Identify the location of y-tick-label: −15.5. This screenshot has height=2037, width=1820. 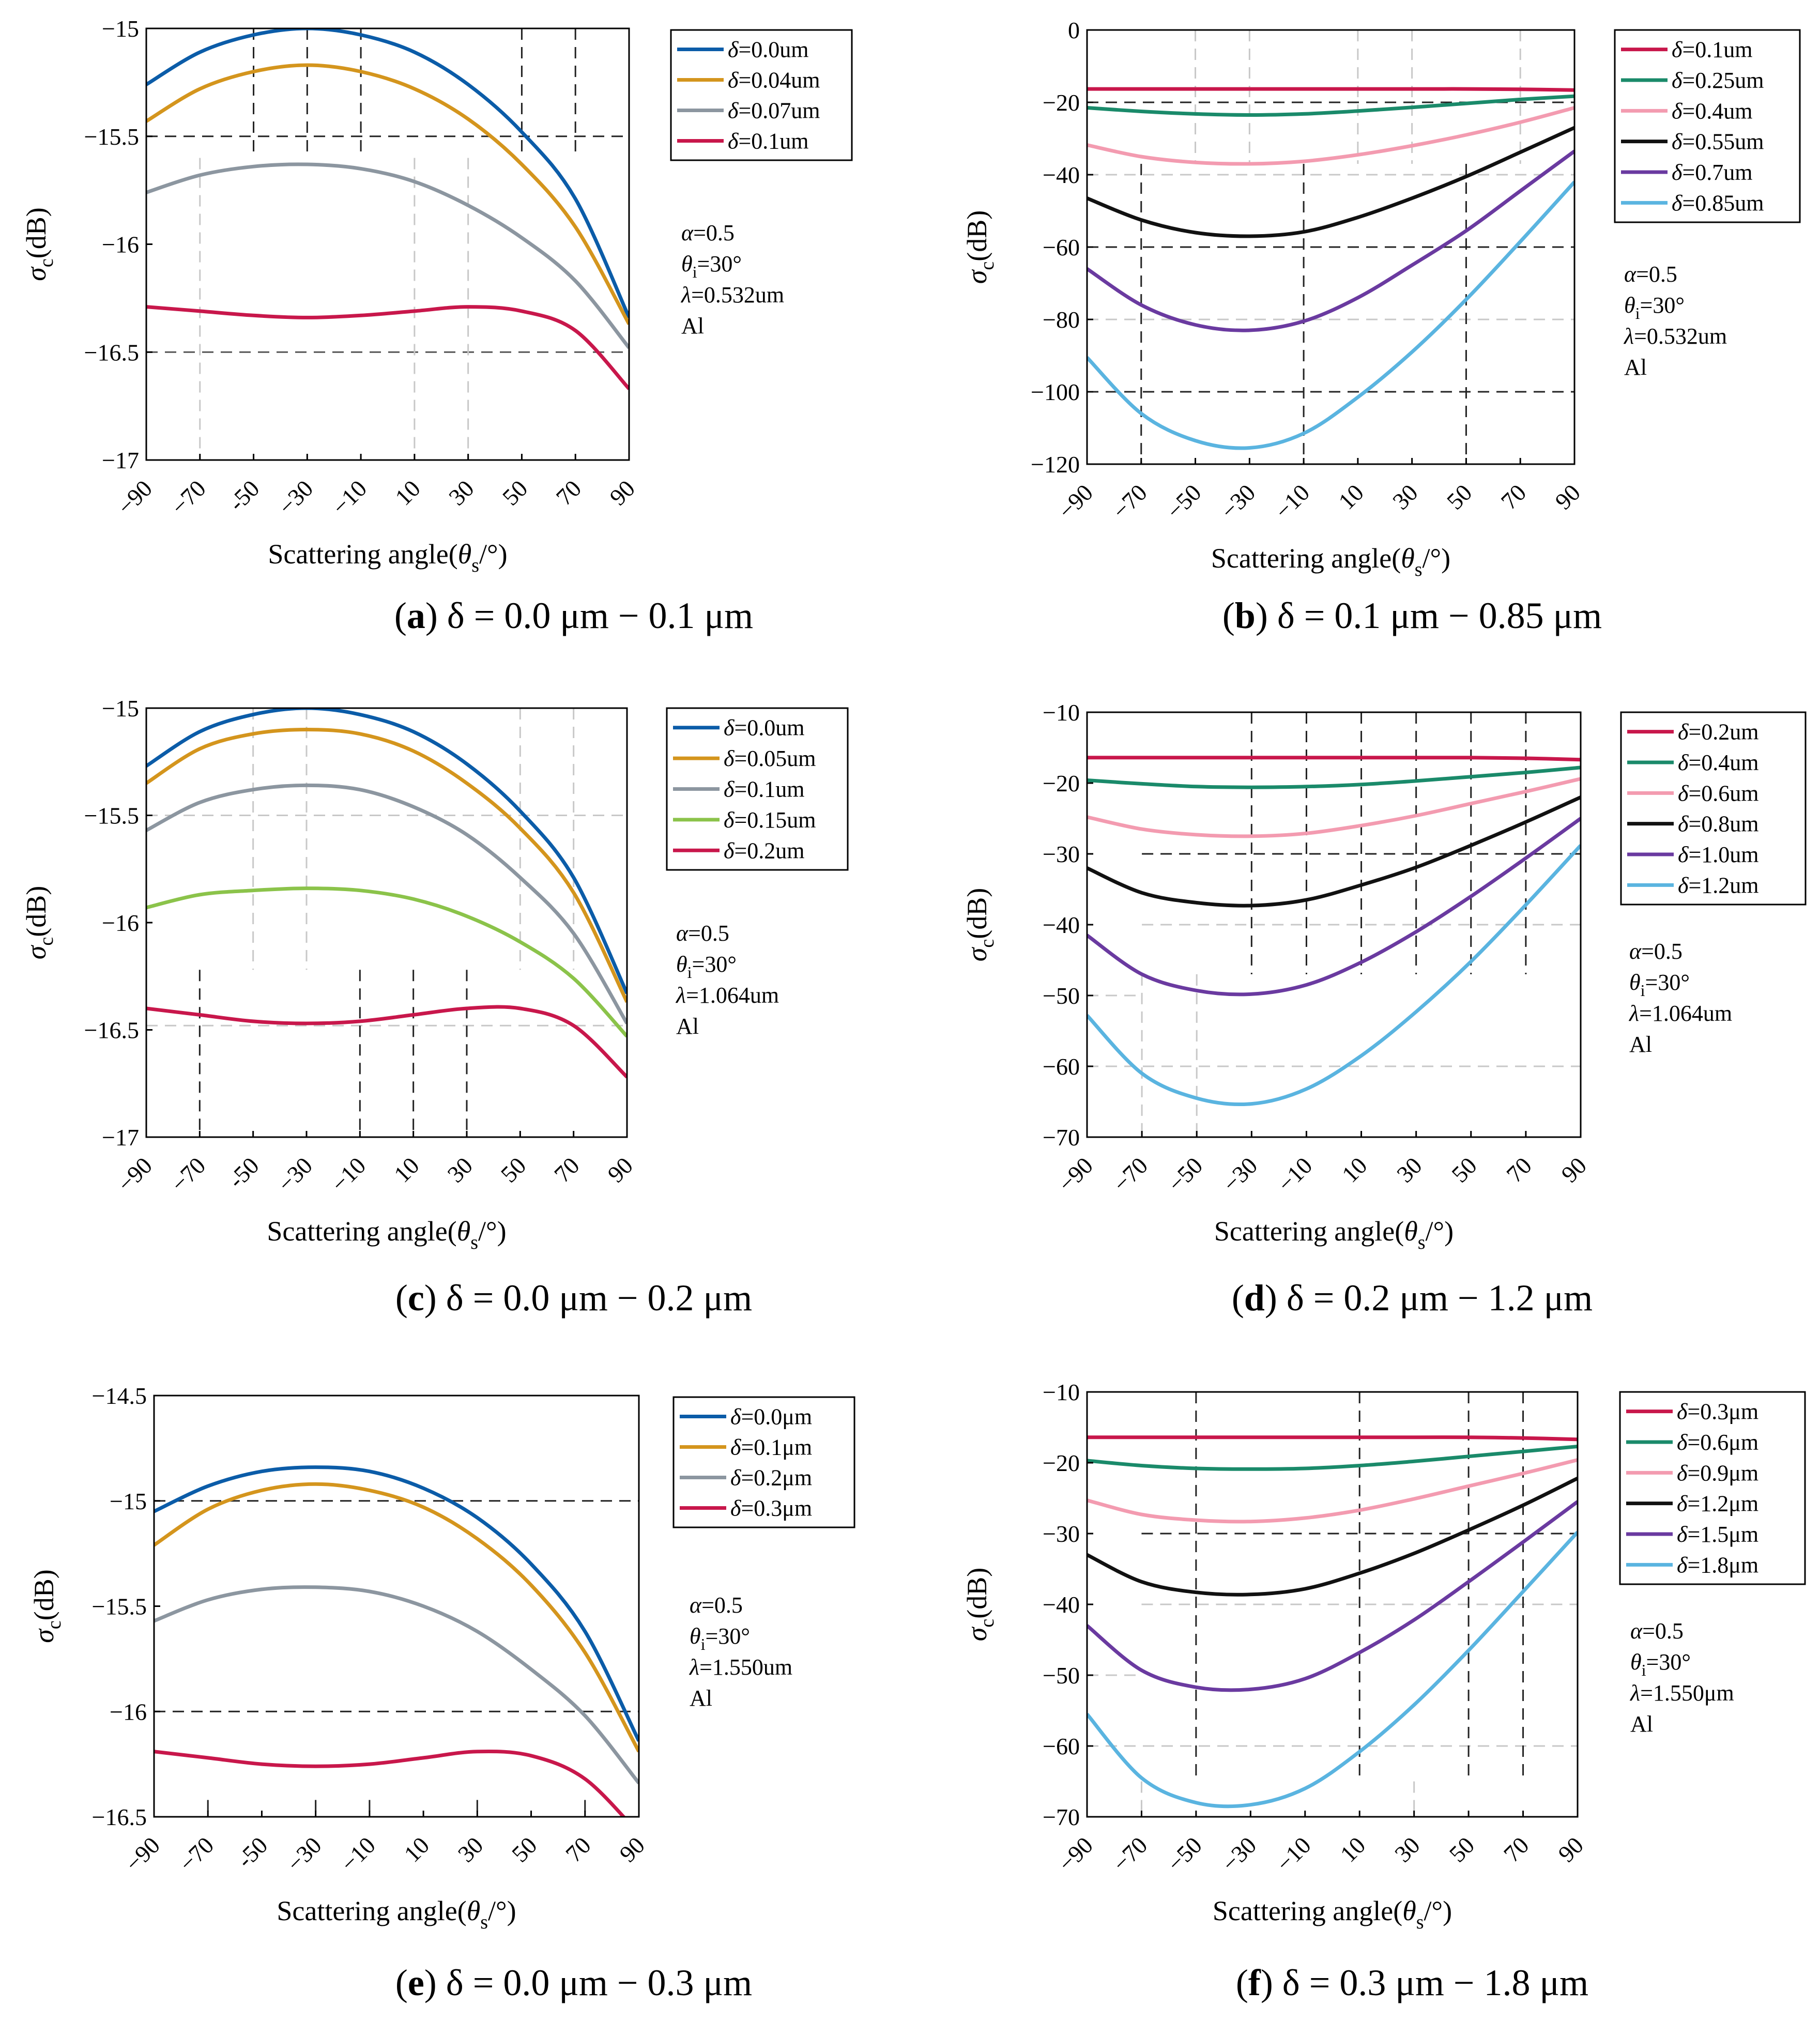
(120, 1607).